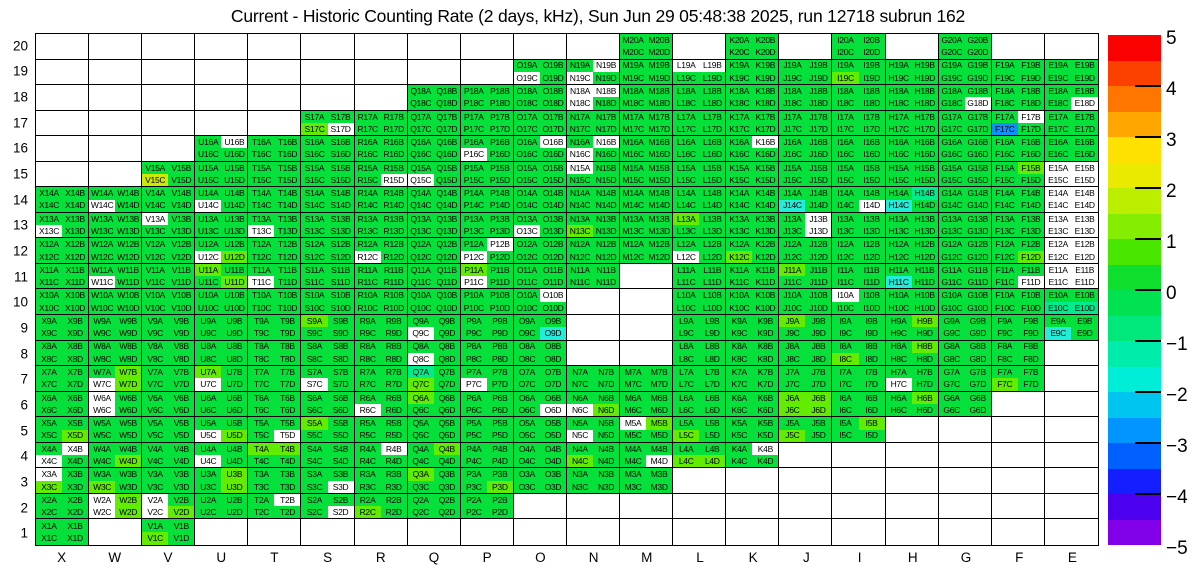 Image resolution: width=1196 pixels, height=572 pixels. I want to click on channel-F12D: F12D, so click(1030, 256).